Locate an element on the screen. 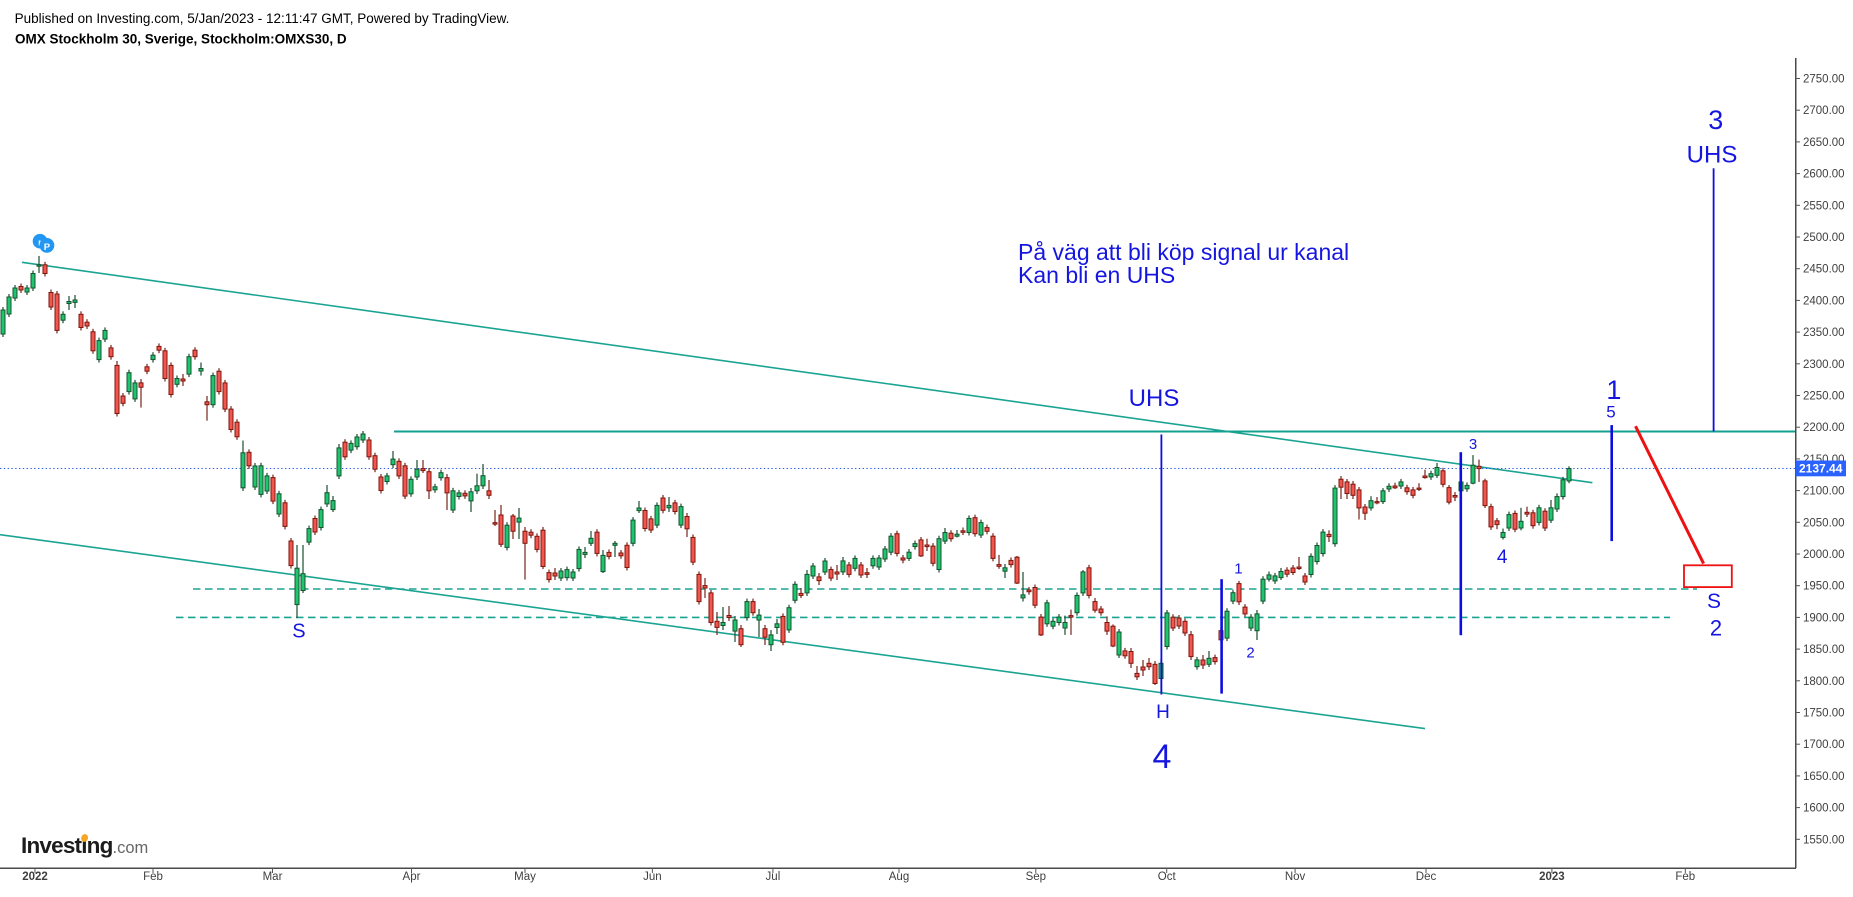  svg-text: Sep is located at coordinates (1036, 877).